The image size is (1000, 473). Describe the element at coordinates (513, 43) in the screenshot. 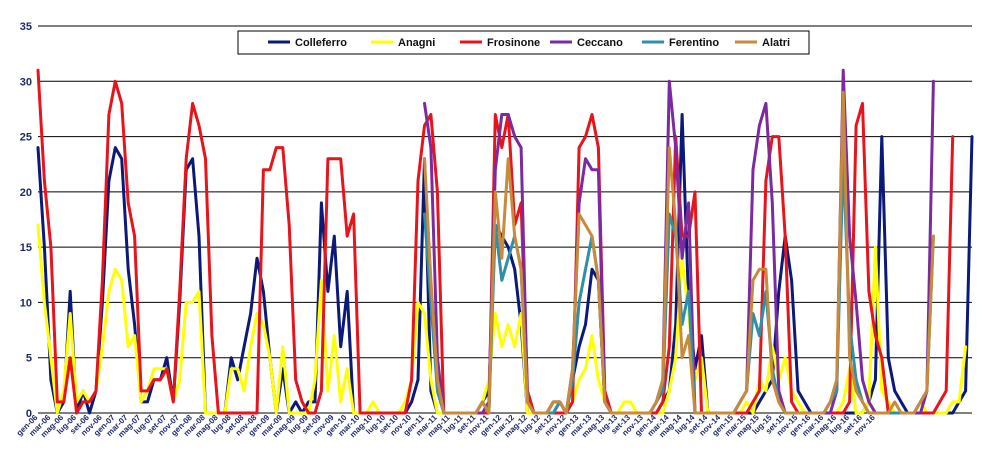

I see `legend-label: Frosinone` at that location.